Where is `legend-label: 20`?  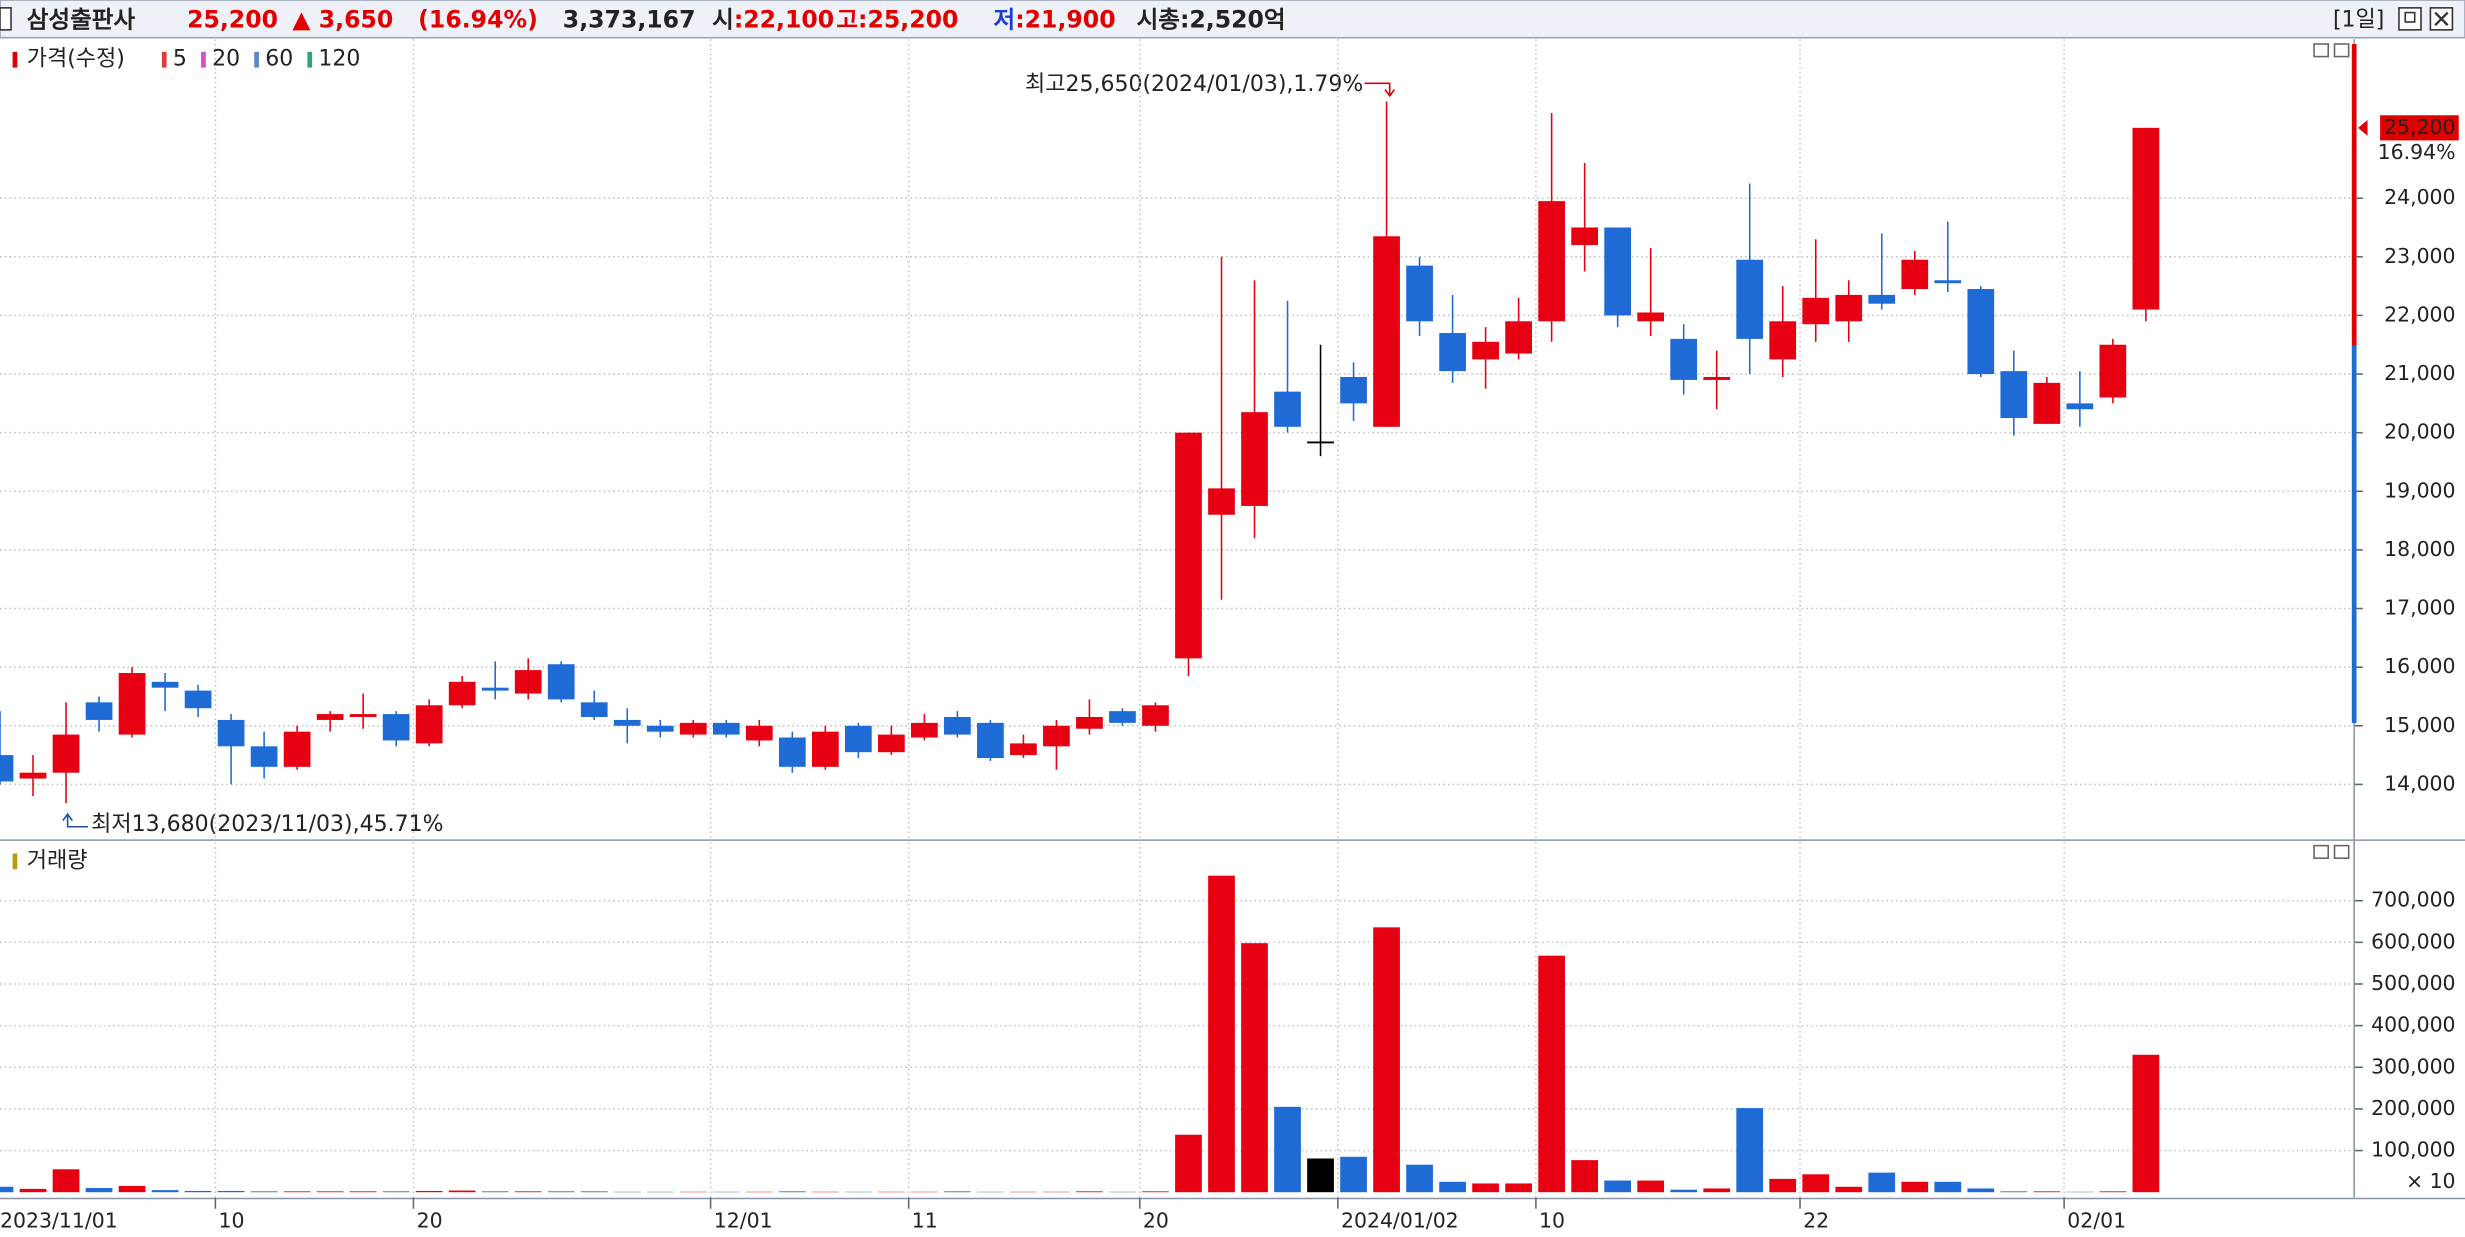
legend-label: 20 is located at coordinates (226, 59).